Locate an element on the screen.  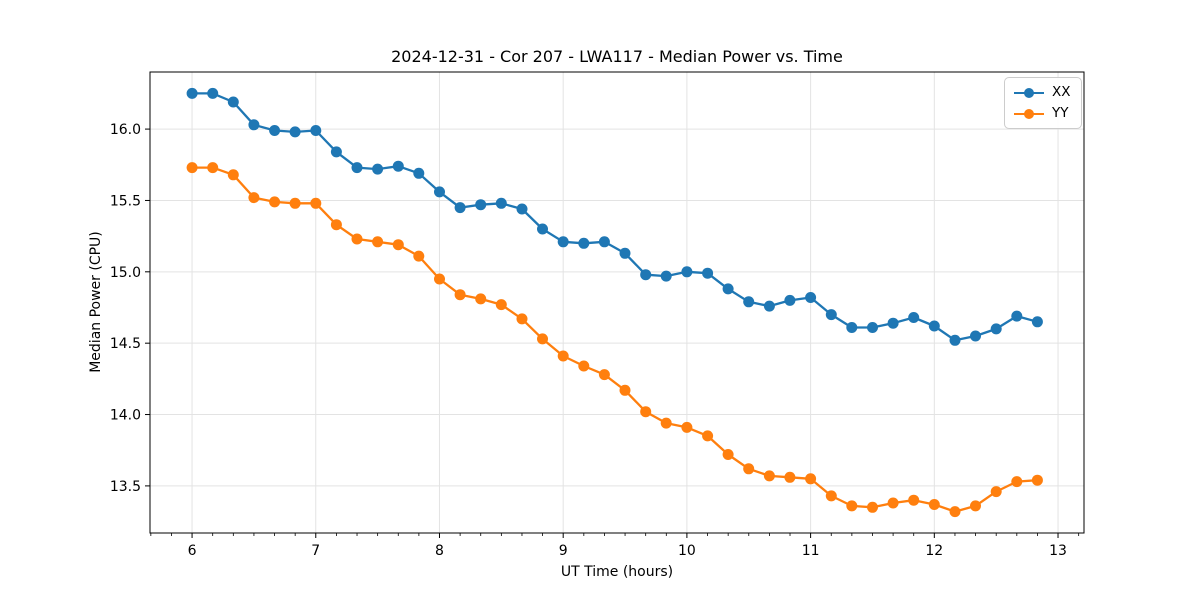
x-tick-label: 8 is located at coordinates (439, 551).